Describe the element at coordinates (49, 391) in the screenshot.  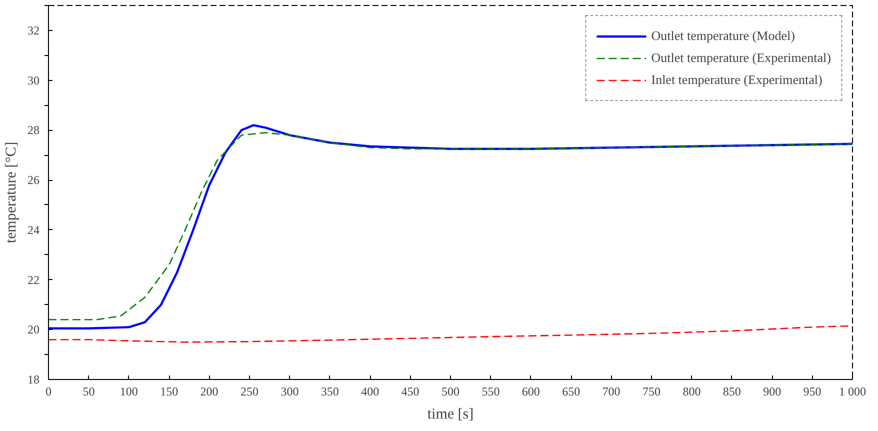
I see `x-tick-label: 0` at that location.